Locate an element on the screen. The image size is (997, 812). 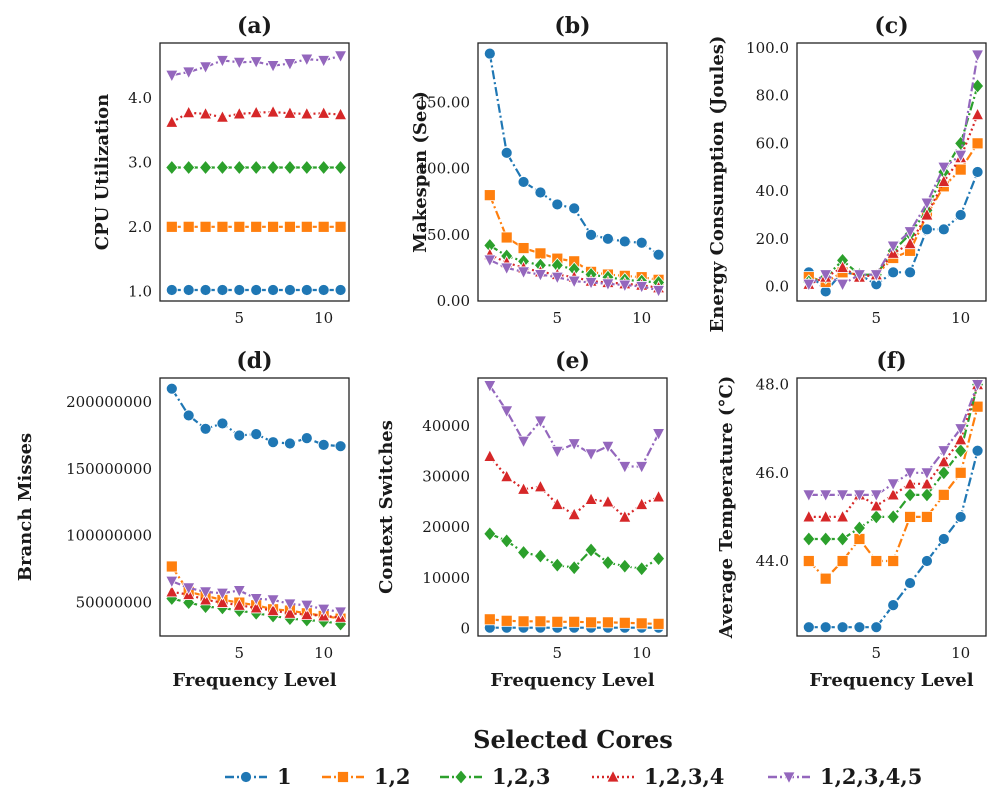
y-tick-label: 40.0 is located at coordinates (772, 191).